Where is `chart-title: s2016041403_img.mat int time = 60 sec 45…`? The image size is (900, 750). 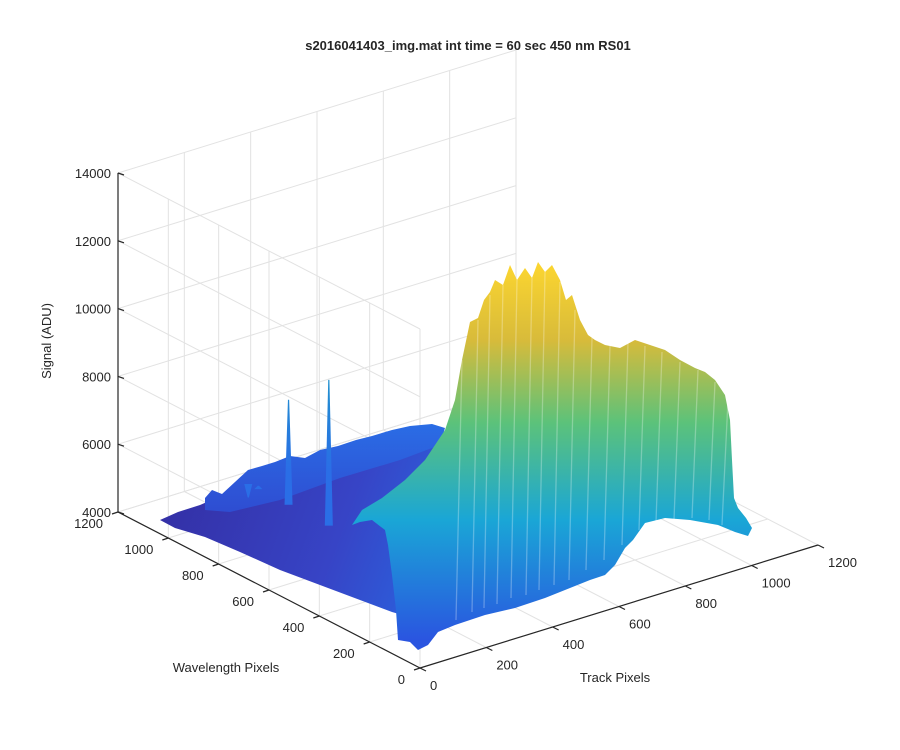 chart-title: s2016041403_img.mat int time = 60 sec 45… is located at coordinates (468, 45).